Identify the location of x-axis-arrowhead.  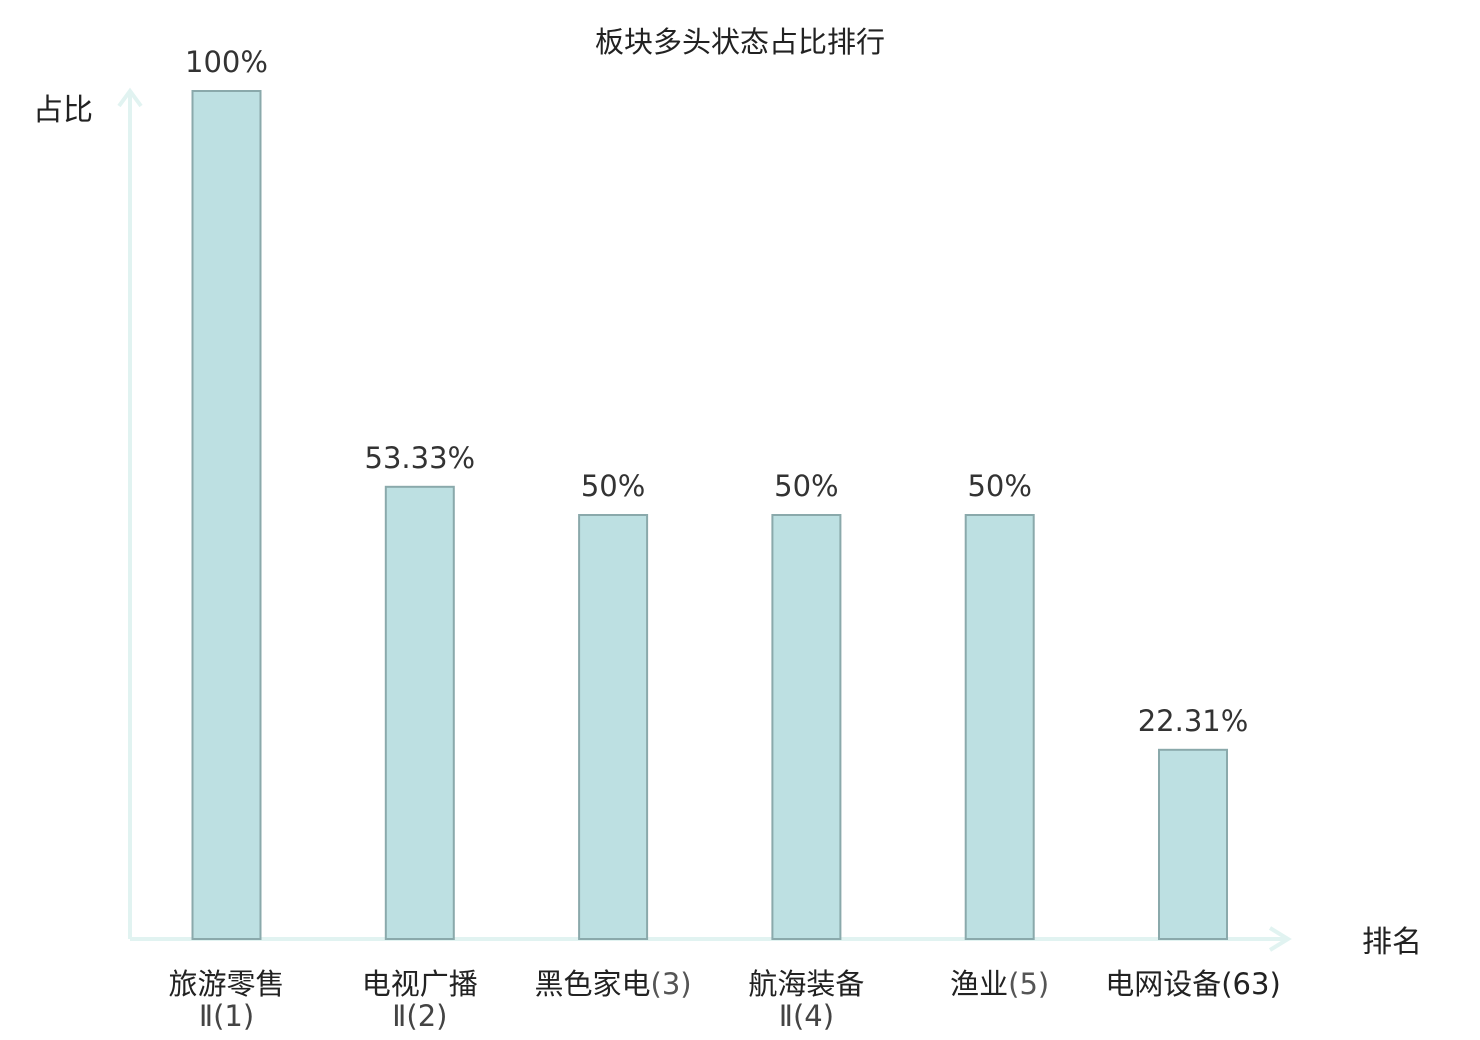
(1280, 939).